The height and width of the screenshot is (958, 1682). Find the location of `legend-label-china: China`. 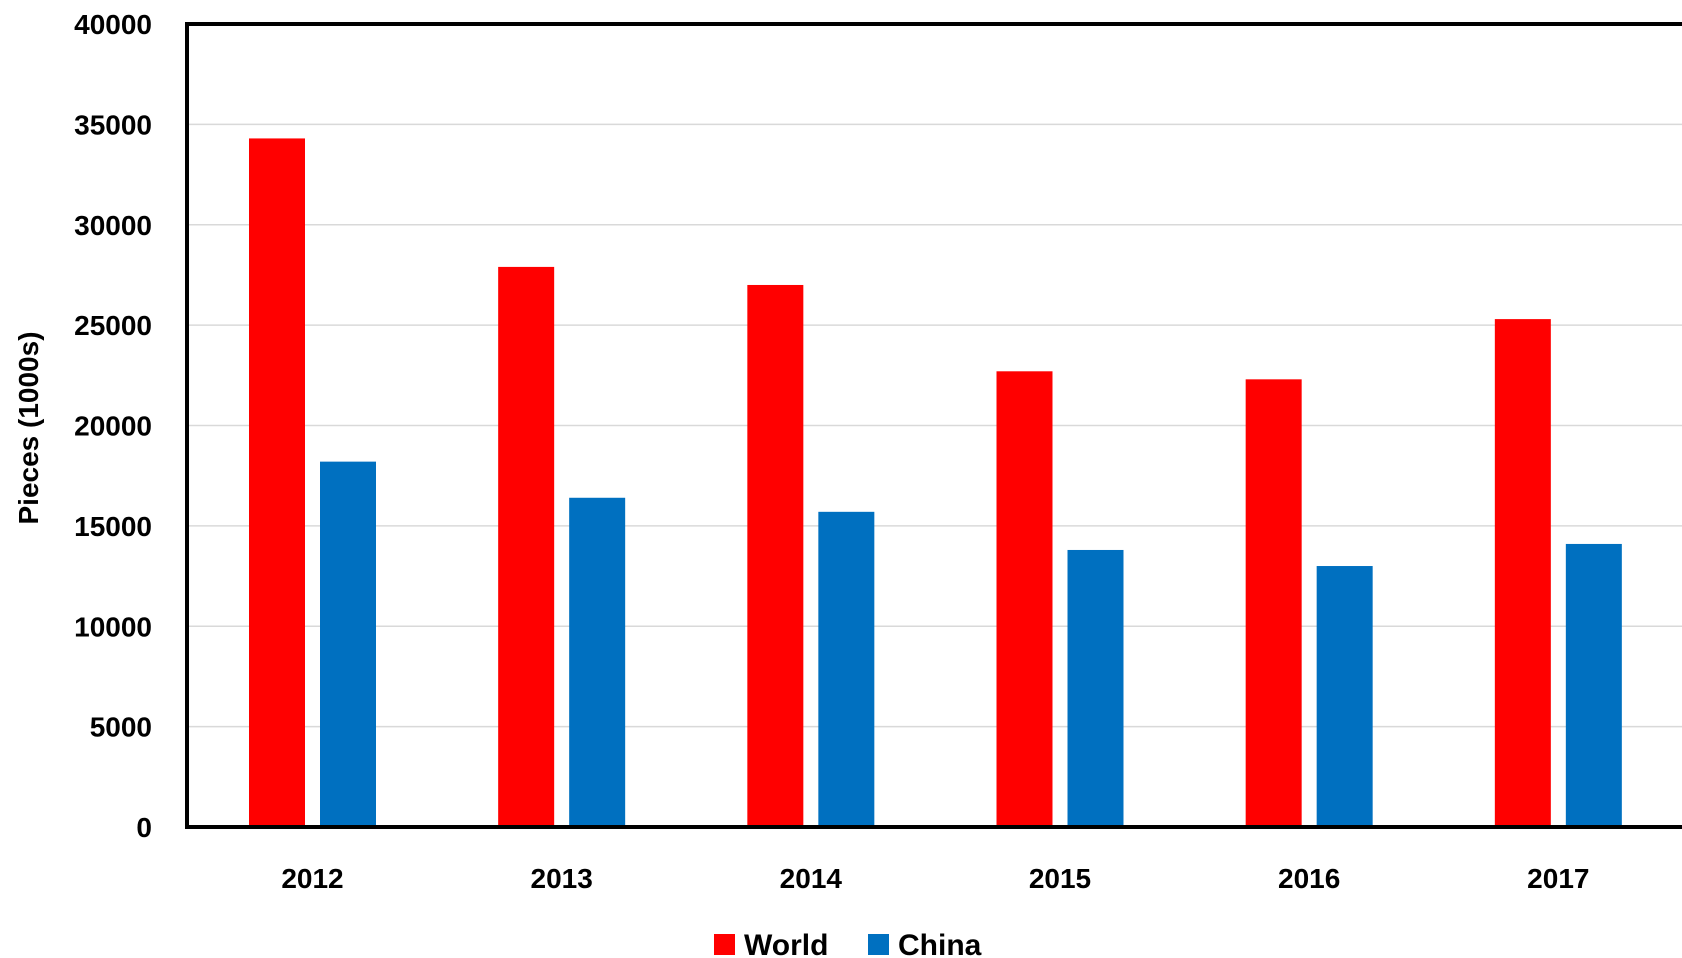

legend-label-china: China is located at coordinates (940, 943).